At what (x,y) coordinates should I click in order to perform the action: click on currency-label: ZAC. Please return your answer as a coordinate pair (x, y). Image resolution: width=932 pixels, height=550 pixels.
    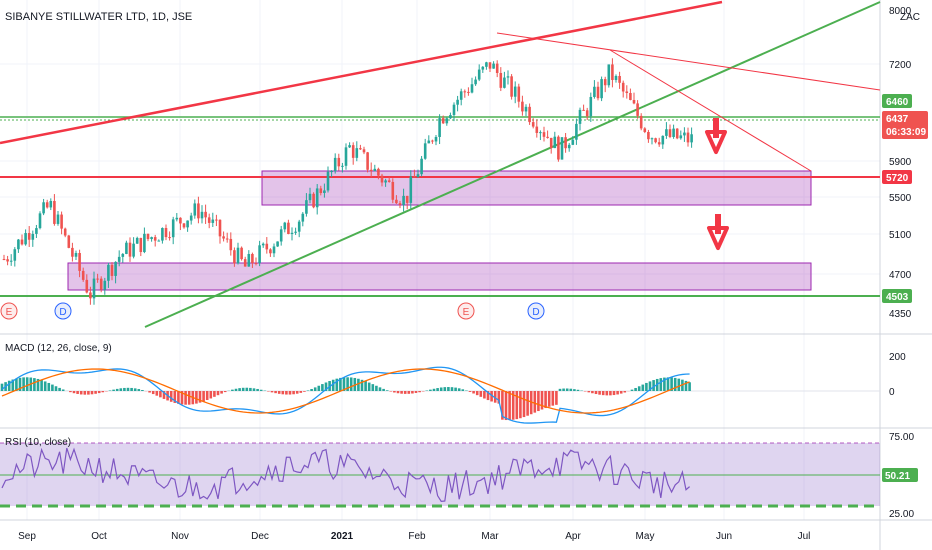
    Looking at the image, I should click on (910, 17).